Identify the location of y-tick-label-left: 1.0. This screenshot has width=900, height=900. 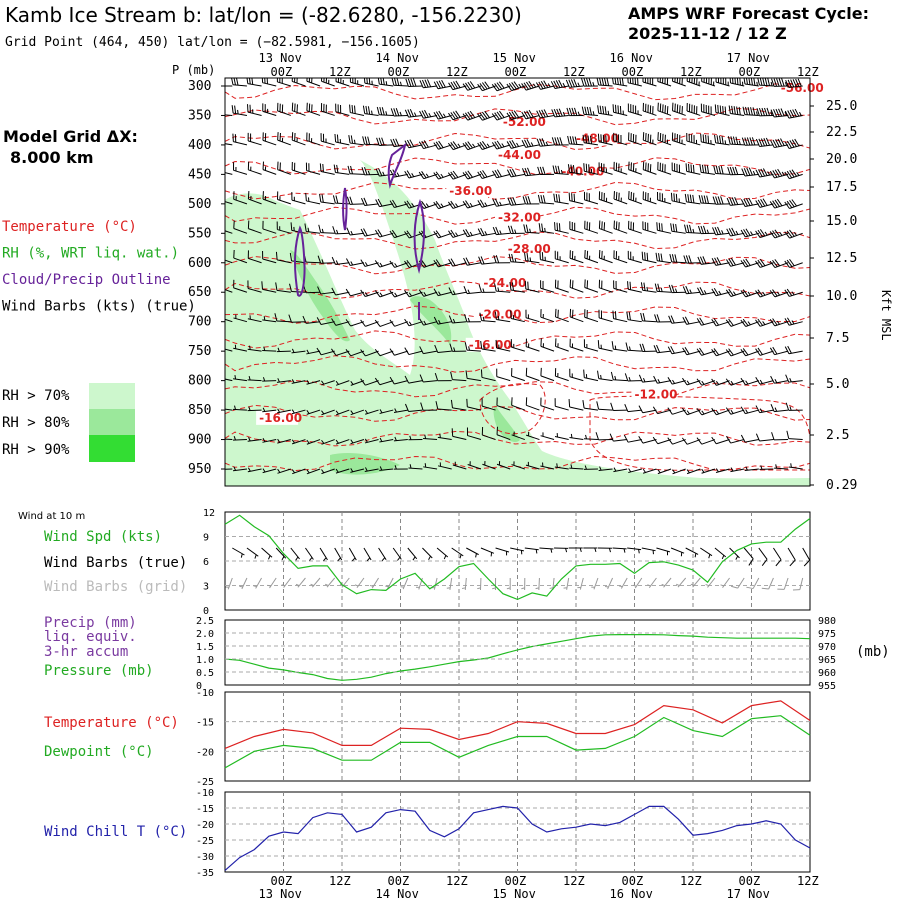
(205, 660).